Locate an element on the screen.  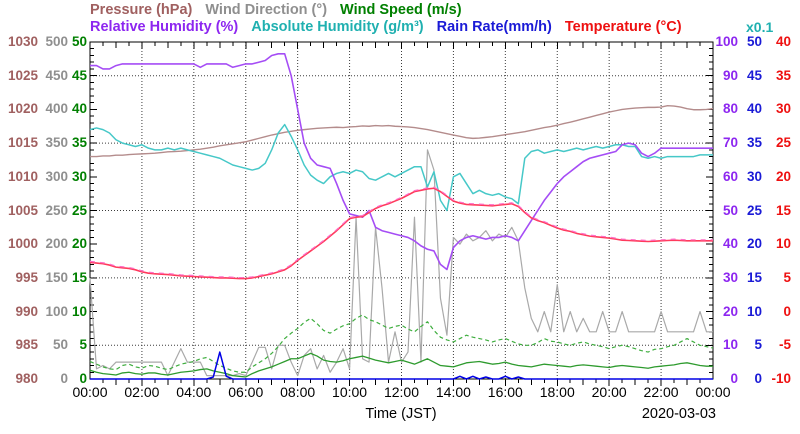
axis-label-rain-rate: 10 is located at coordinates (754, 311).